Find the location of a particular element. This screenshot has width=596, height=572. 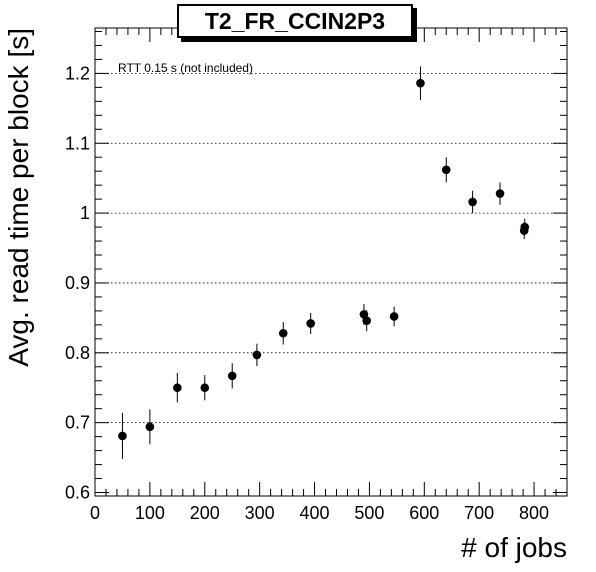

x-tick-label: 100 is located at coordinates (150, 513).